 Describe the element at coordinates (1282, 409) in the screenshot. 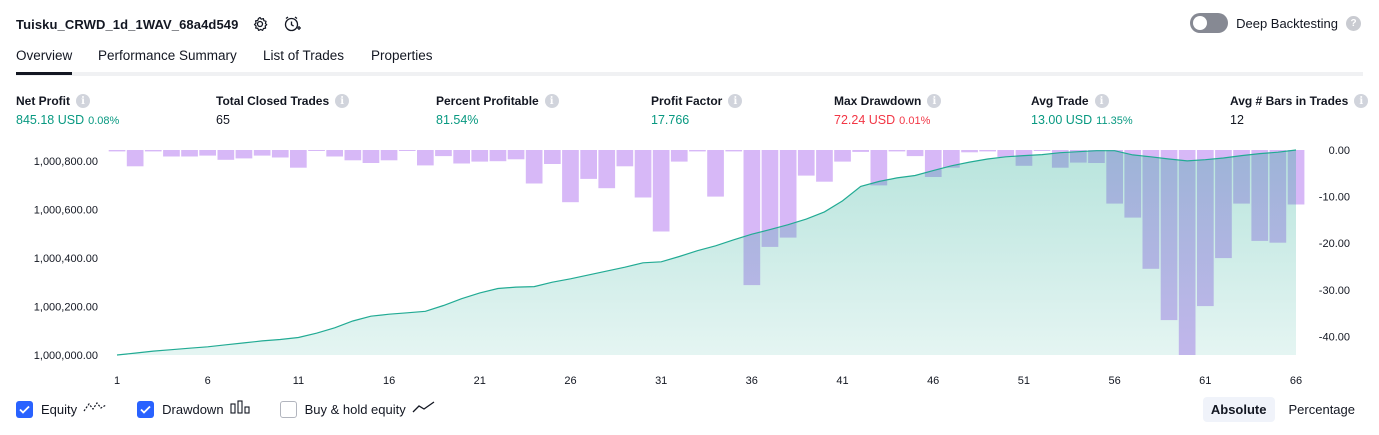

I see `scale-mode-switch: Absolute Percentage` at that location.